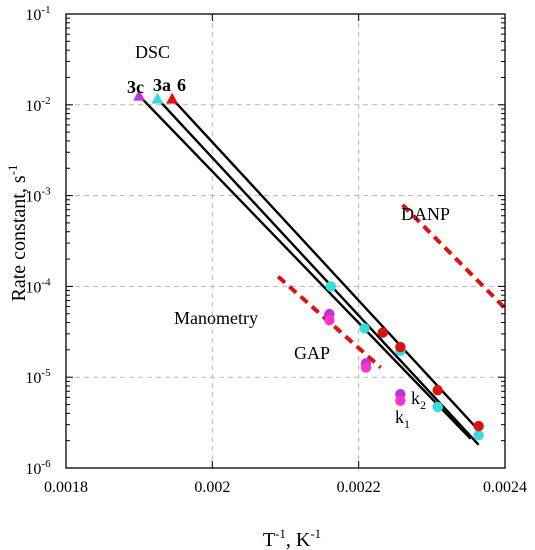 The image size is (535, 550). What do you see at coordinates (157, 98) in the screenshot?
I see `dsc-triangle-3a` at bounding box center [157, 98].